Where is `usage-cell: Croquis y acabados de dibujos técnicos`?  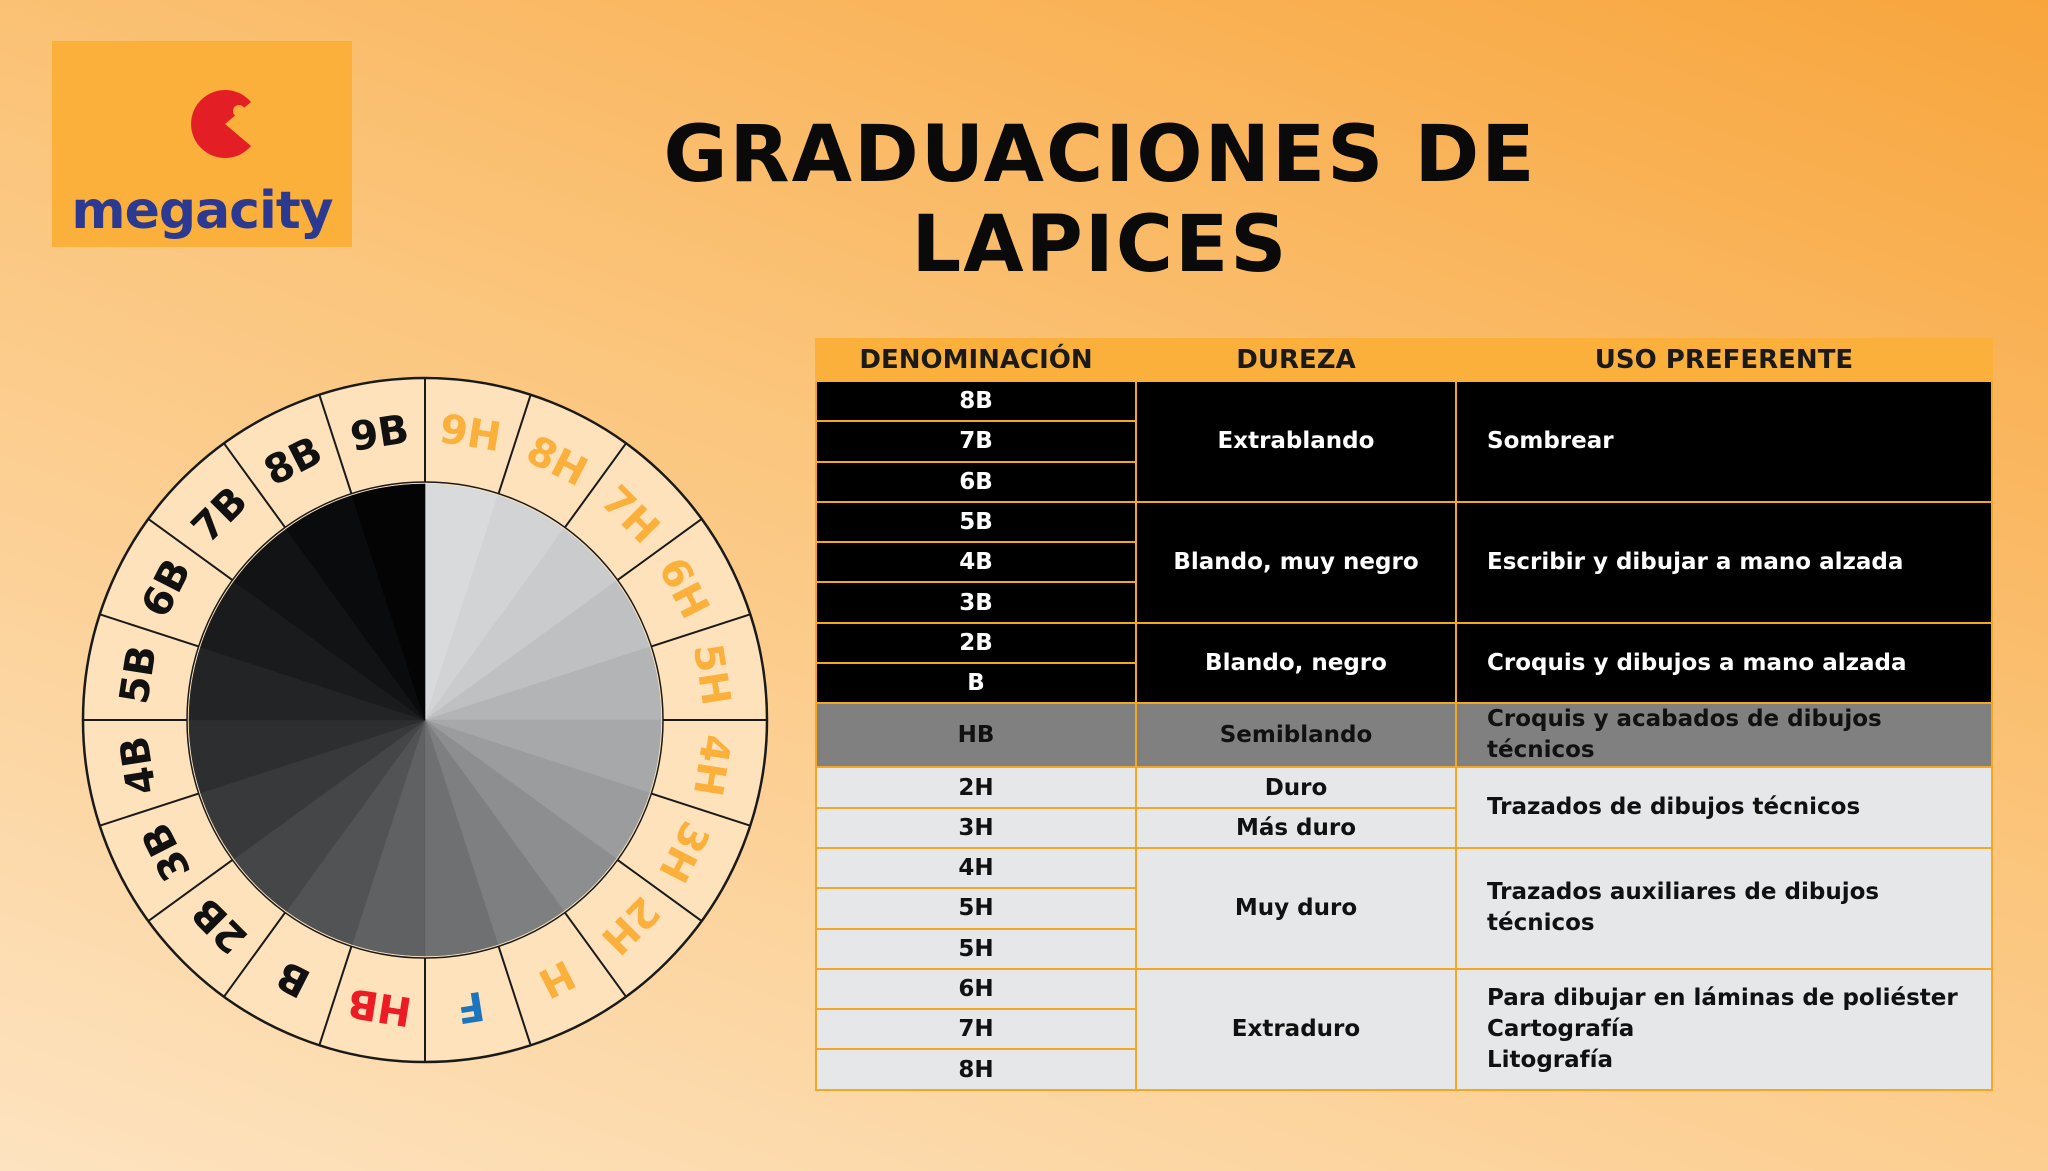
usage-cell: Croquis y acabados de dibujos técnicos is located at coordinates (1724, 735).